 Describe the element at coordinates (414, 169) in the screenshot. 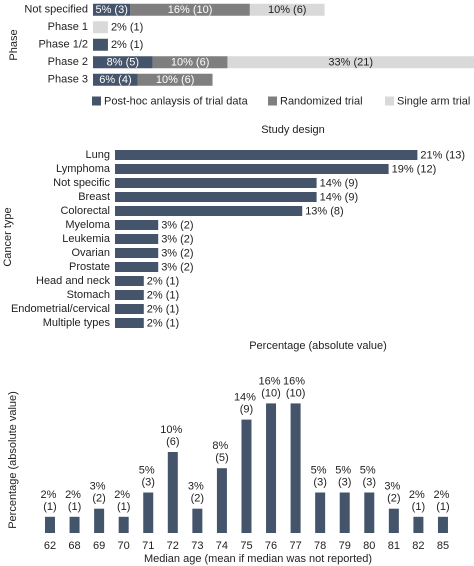

I see `value-label: 19% (12)` at that location.